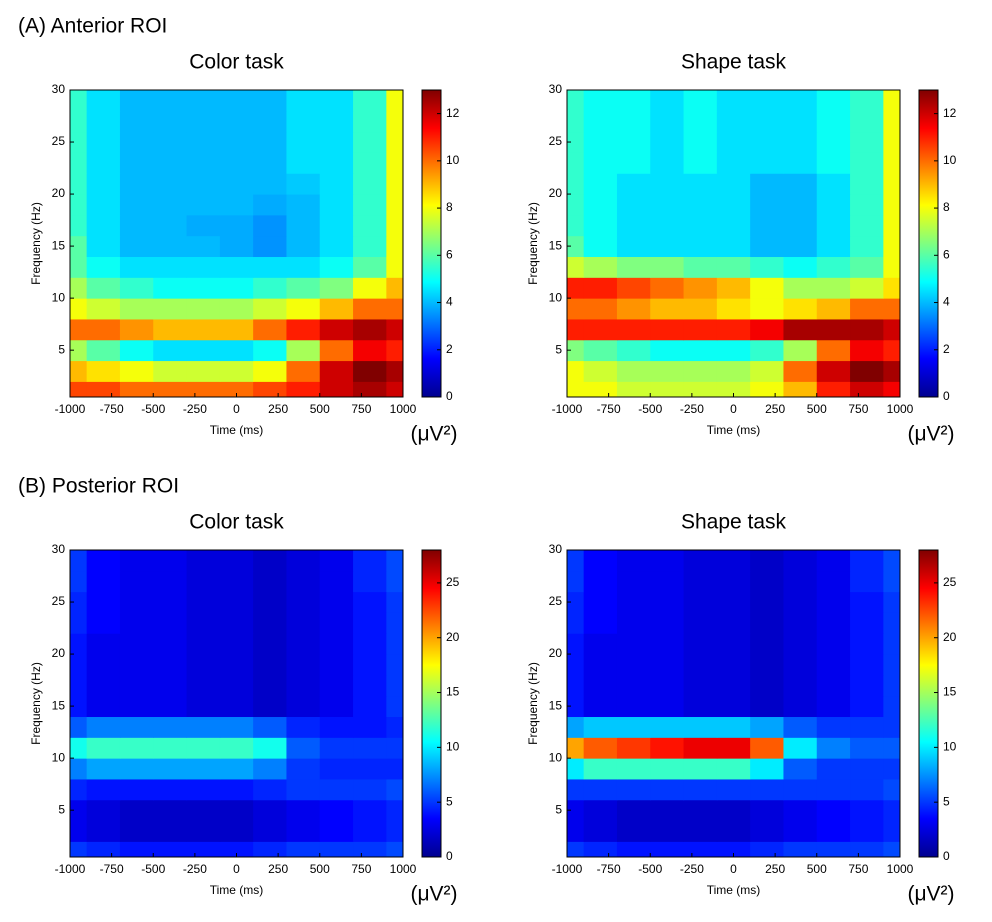  I want to click on y-tick-label: 5, so click(558, 349).